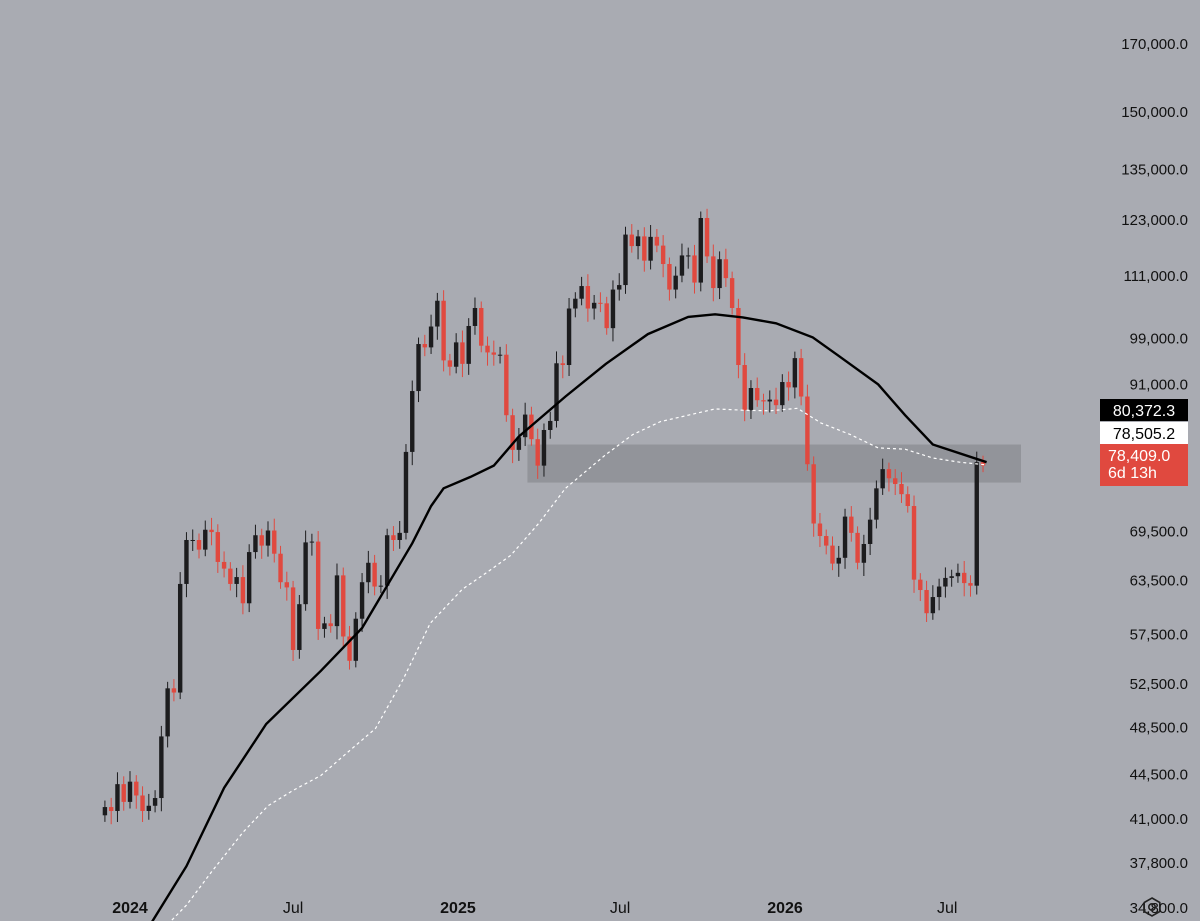  Describe the element at coordinates (1155, 276) in the screenshot. I see `y-tick-label: 111,000.0` at that location.